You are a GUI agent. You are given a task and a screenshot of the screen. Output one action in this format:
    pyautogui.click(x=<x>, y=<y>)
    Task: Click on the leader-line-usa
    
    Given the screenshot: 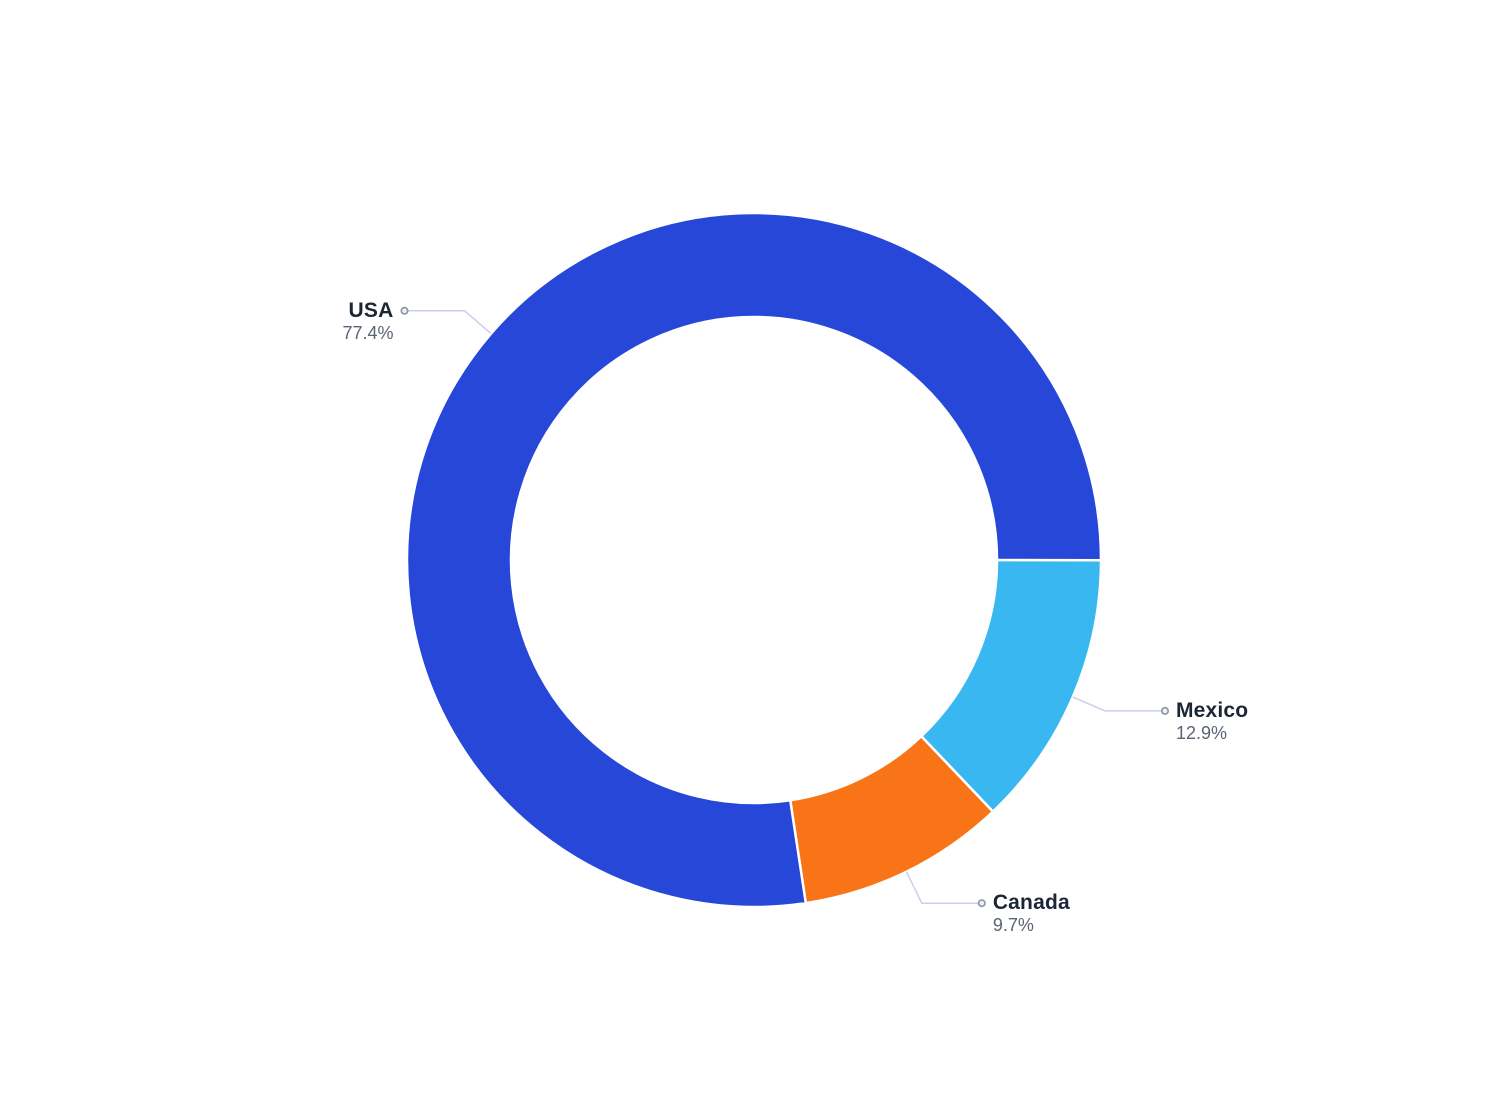 What is the action you would take?
    pyautogui.click(x=448, y=322)
    